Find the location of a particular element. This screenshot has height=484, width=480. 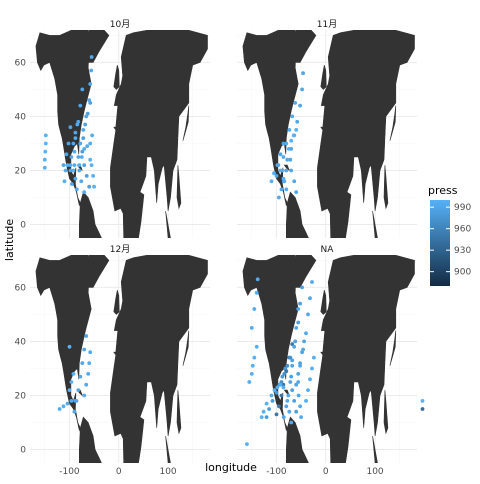

legend-colorbar is located at coordinates (440, 243).